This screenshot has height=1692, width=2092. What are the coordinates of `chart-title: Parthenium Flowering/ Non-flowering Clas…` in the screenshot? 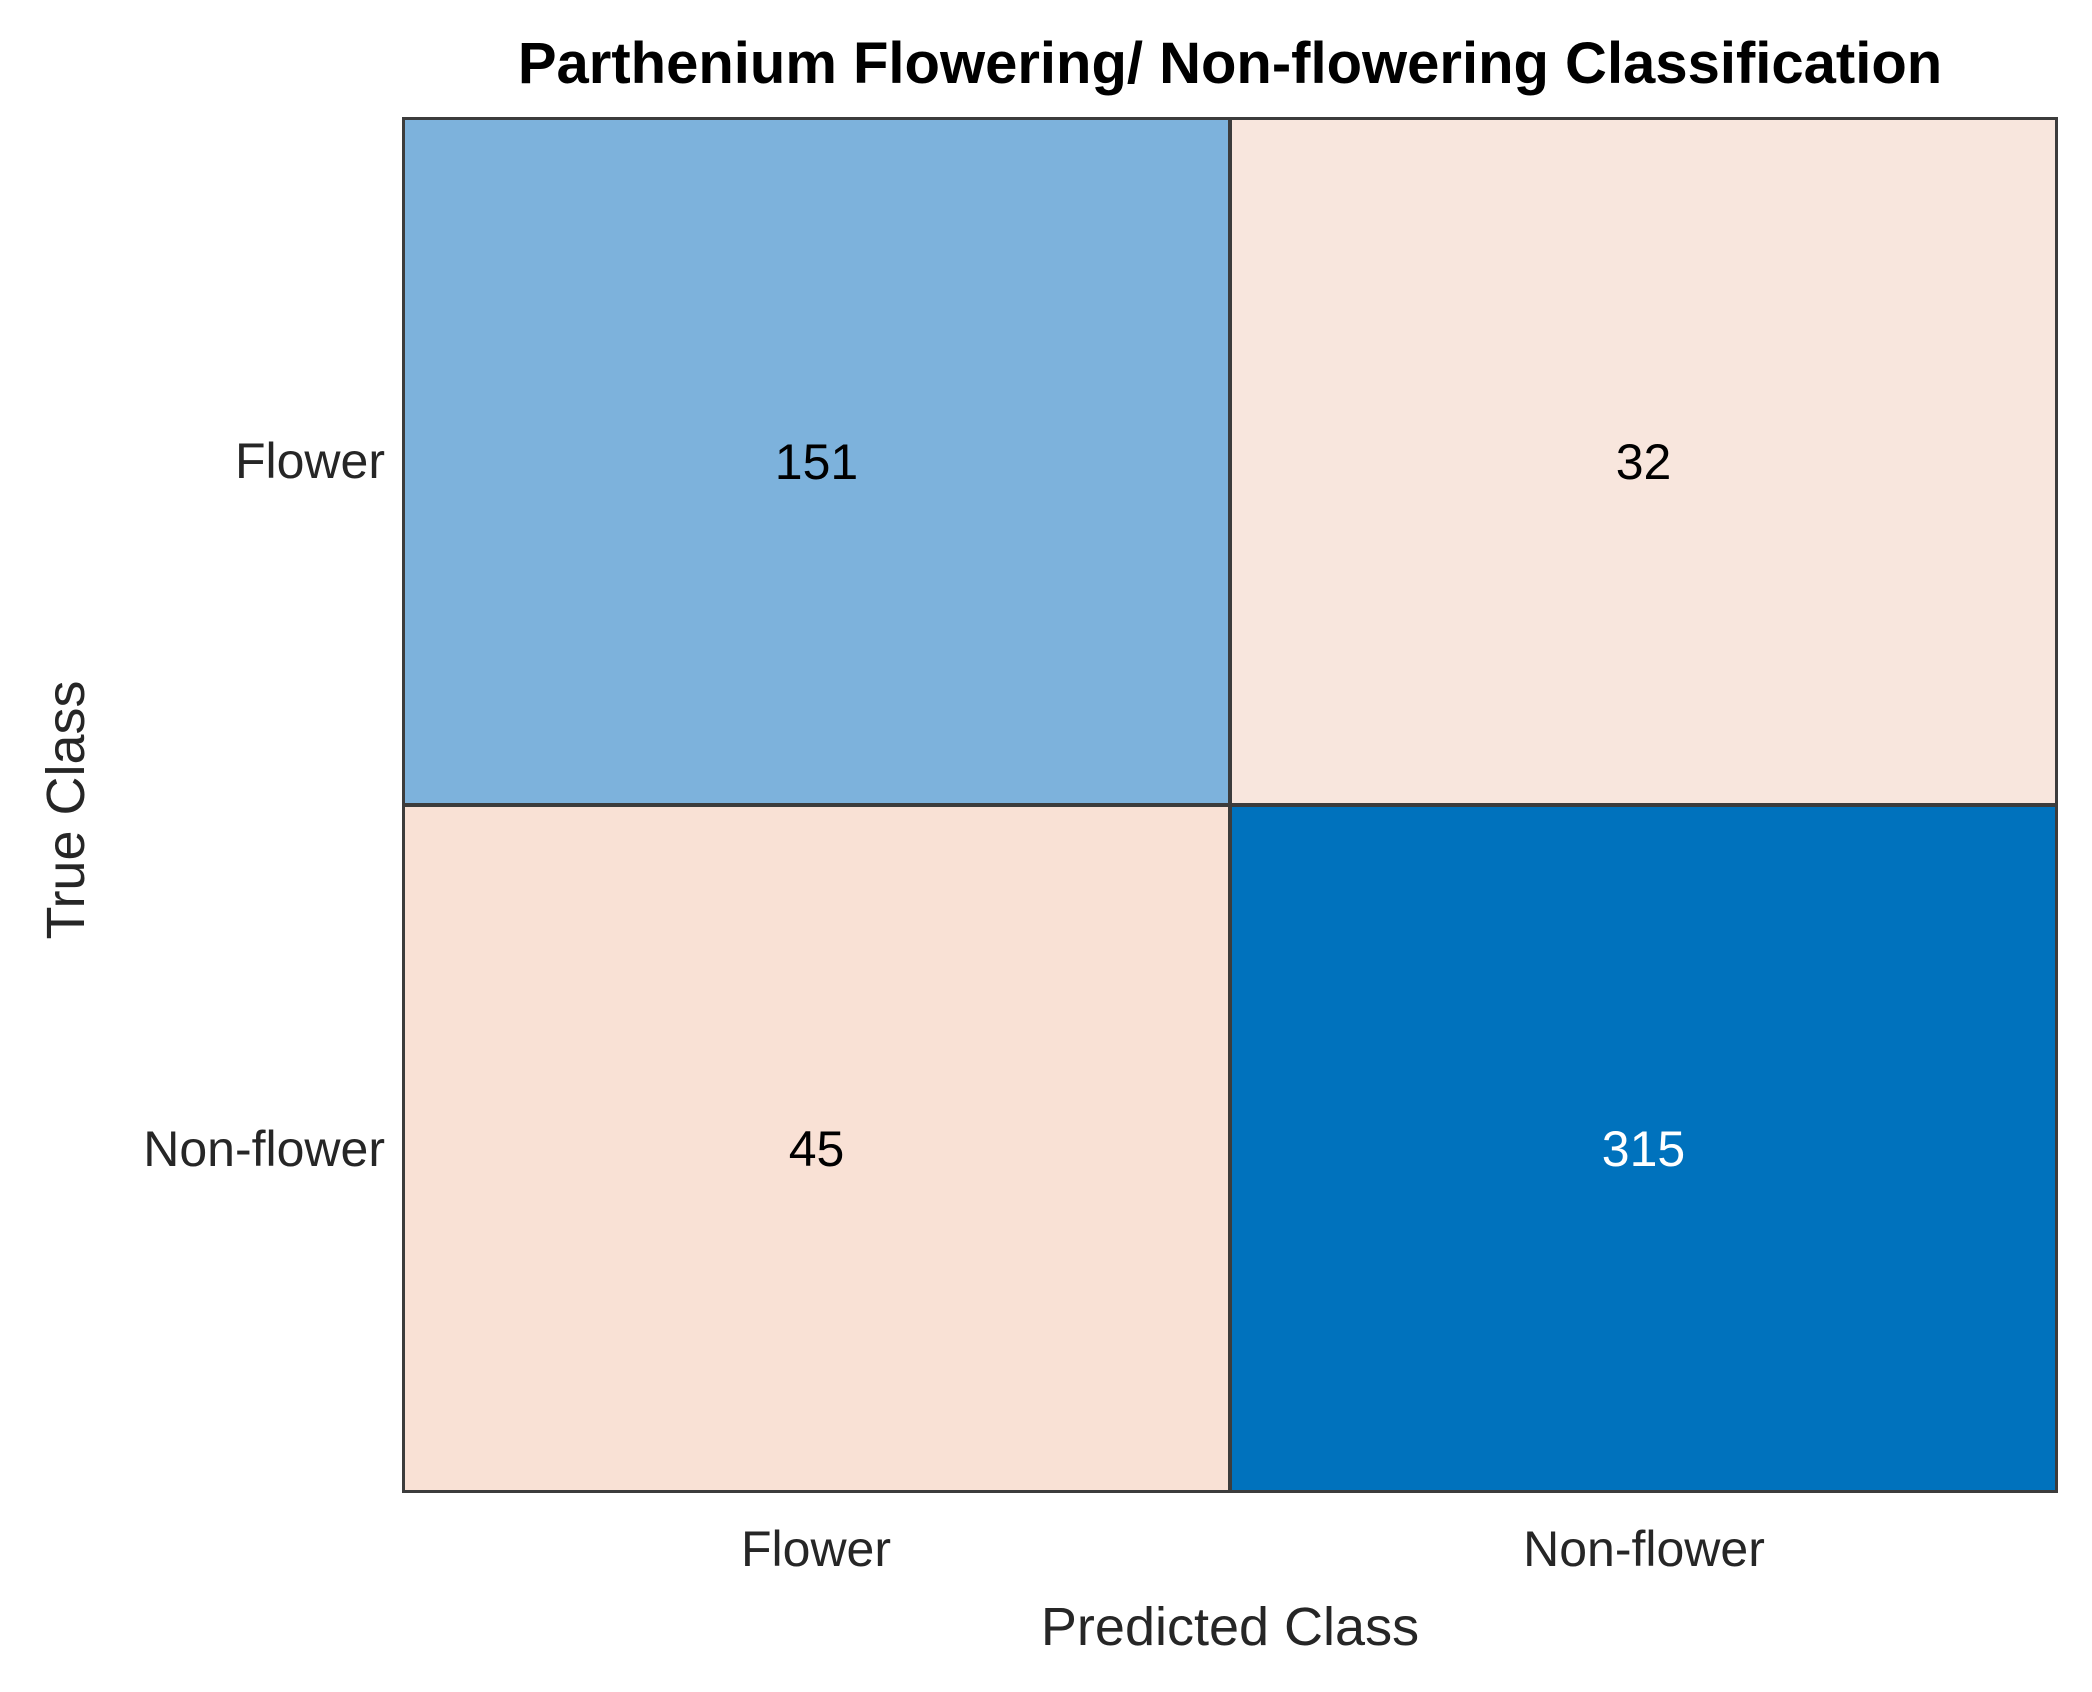 It's located at (1230, 63).